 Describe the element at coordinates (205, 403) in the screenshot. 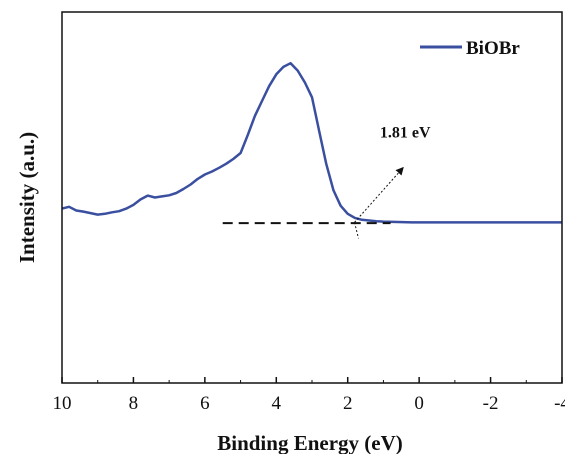

I see `x-tick-label: 6` at that location.